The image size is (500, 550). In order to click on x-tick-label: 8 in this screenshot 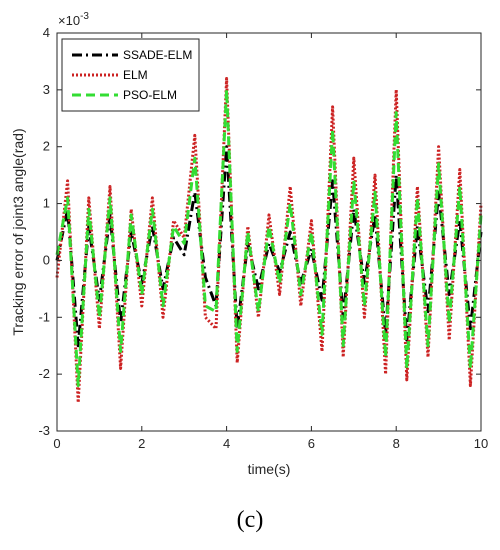, I will do `click(396, 443)`.